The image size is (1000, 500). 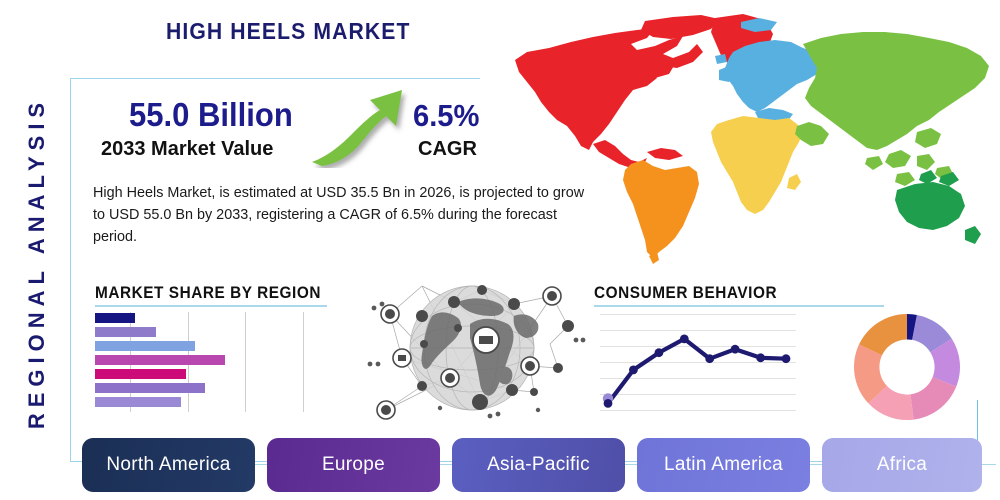 I want to click on region-button-north-america: North America, so click(x=168, y=465).